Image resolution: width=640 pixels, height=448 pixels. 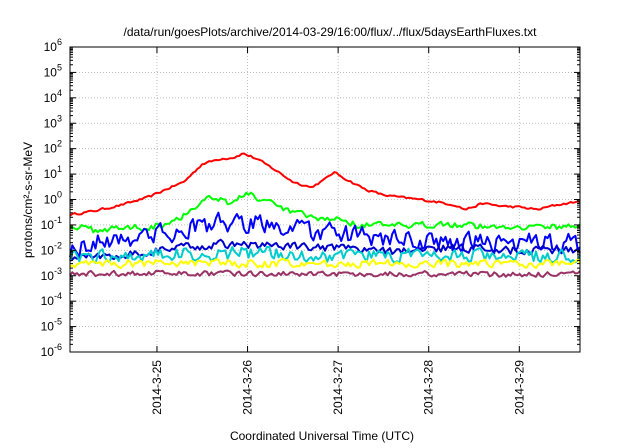 I want to click on y-tick-label: 10⁻⁴, so click(x=51, y=299).